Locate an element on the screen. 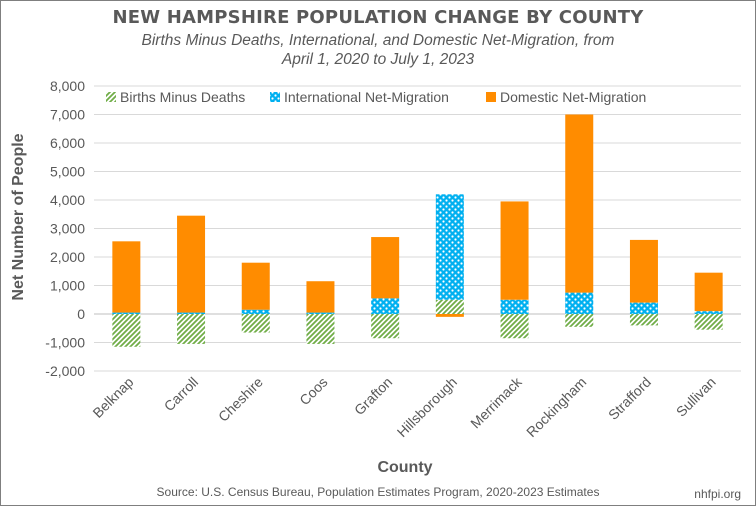  x-tick-label: Merrimack is located at coordinates (496, 402).